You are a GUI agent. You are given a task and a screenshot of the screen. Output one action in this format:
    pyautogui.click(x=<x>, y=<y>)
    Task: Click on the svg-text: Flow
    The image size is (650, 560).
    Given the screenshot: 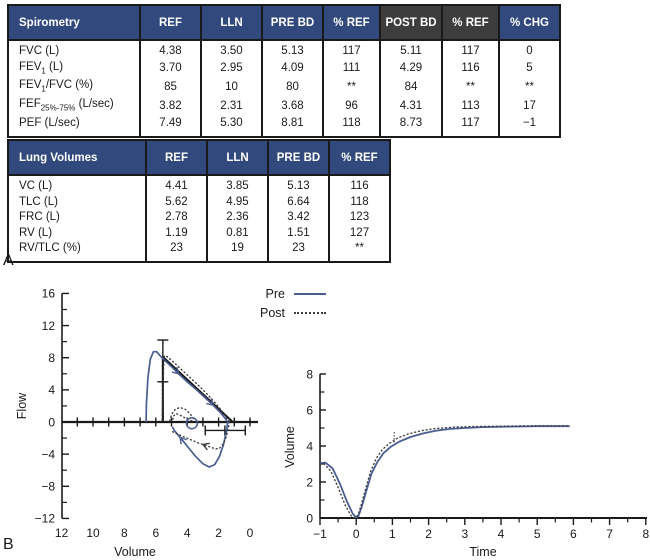 What is the action you would take?
    pyautogui.click(x=22, y=405)
    